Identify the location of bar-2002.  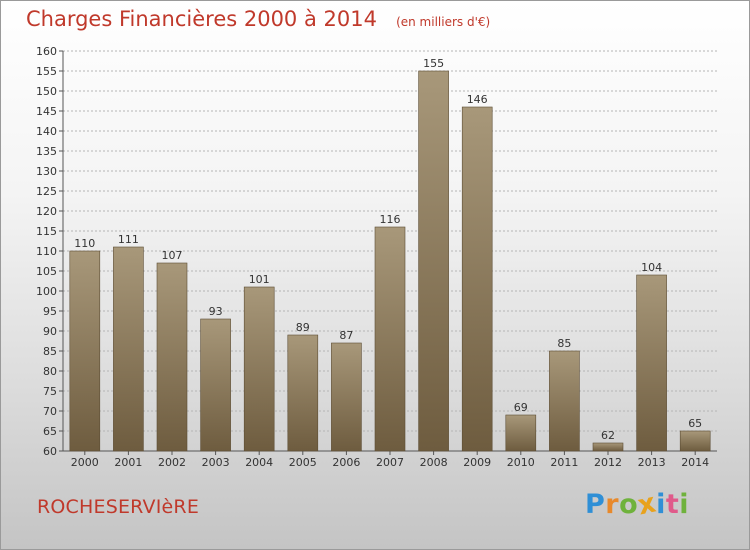
(172, 357).